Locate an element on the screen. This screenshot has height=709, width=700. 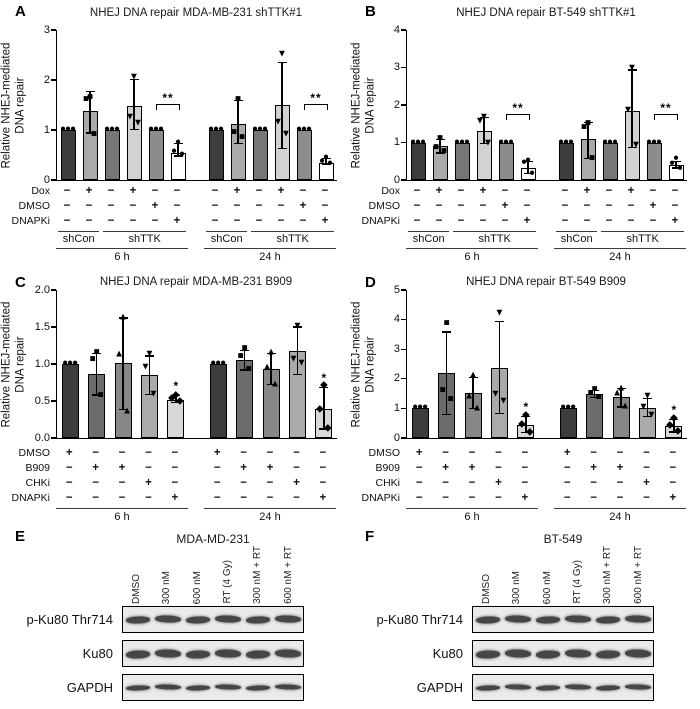
time-label-row: 6 h 24 h is located at coordinates (196, 517).